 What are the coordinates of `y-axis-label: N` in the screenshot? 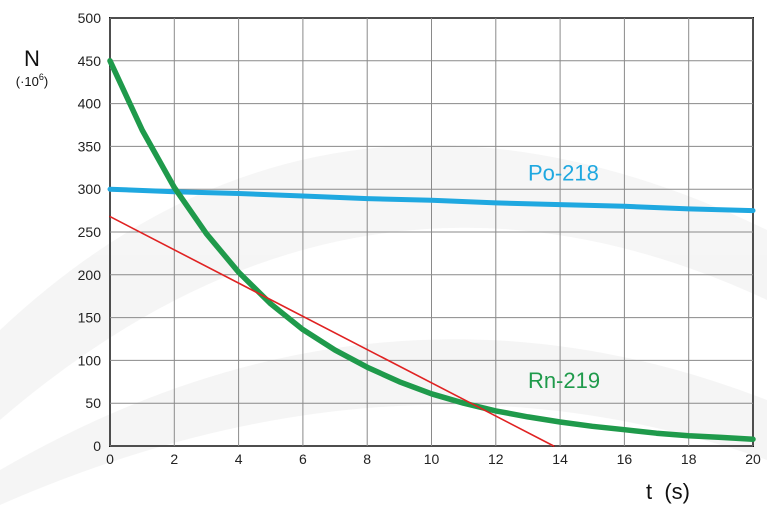 It's located at (32, 58).